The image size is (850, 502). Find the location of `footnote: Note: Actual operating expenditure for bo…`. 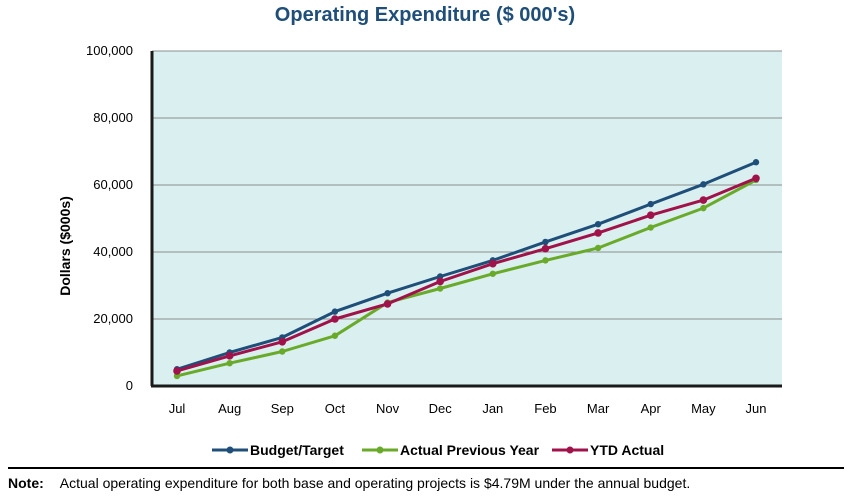

footnote: Note: Actual operating expenditure for bo… is located at coordinates (349, 483).